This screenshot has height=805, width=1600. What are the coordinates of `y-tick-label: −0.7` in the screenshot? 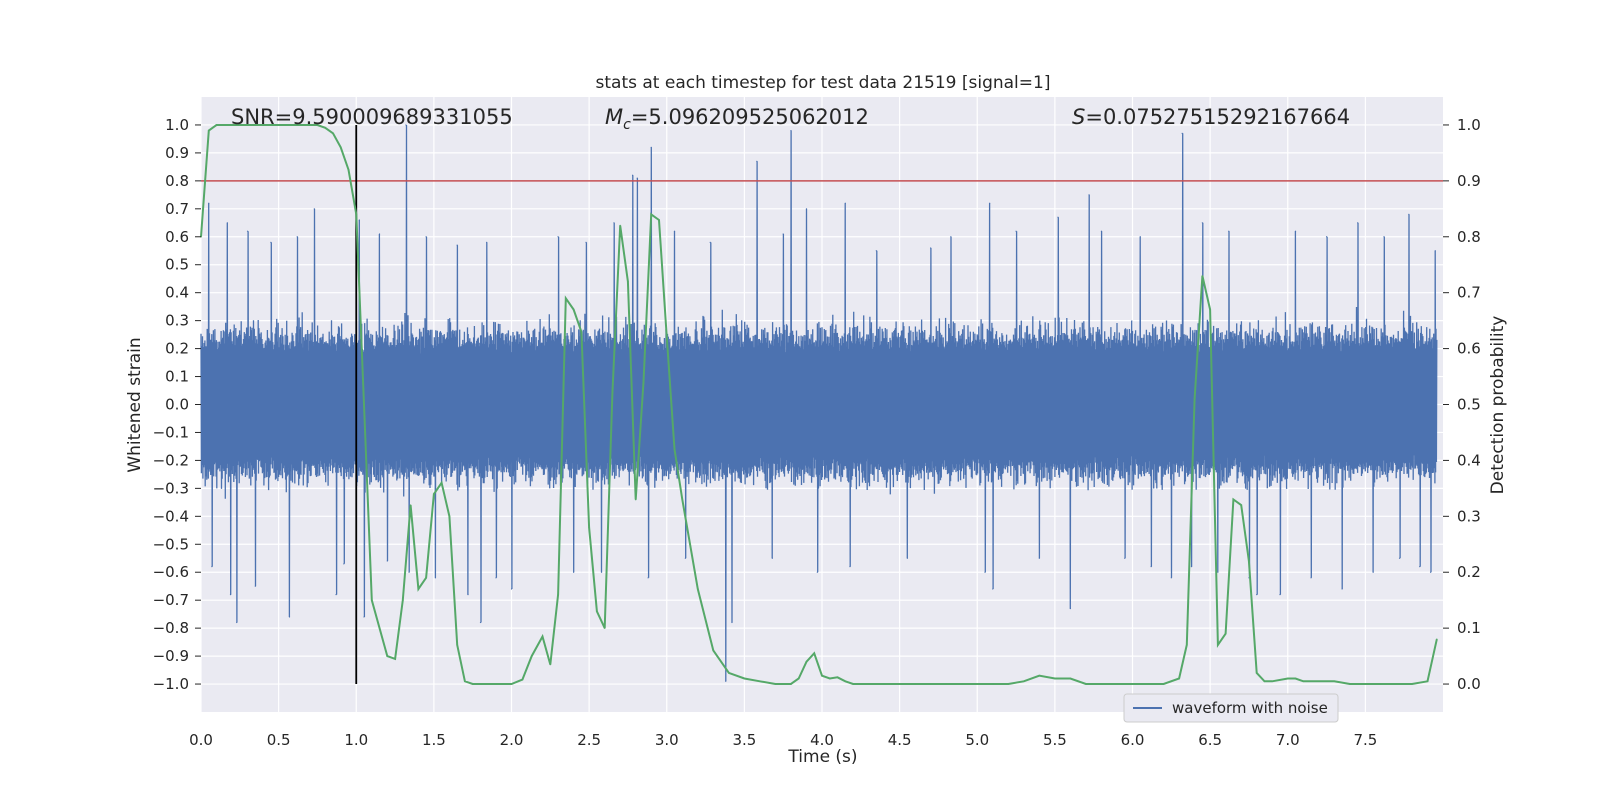 It's located at (171, 600).